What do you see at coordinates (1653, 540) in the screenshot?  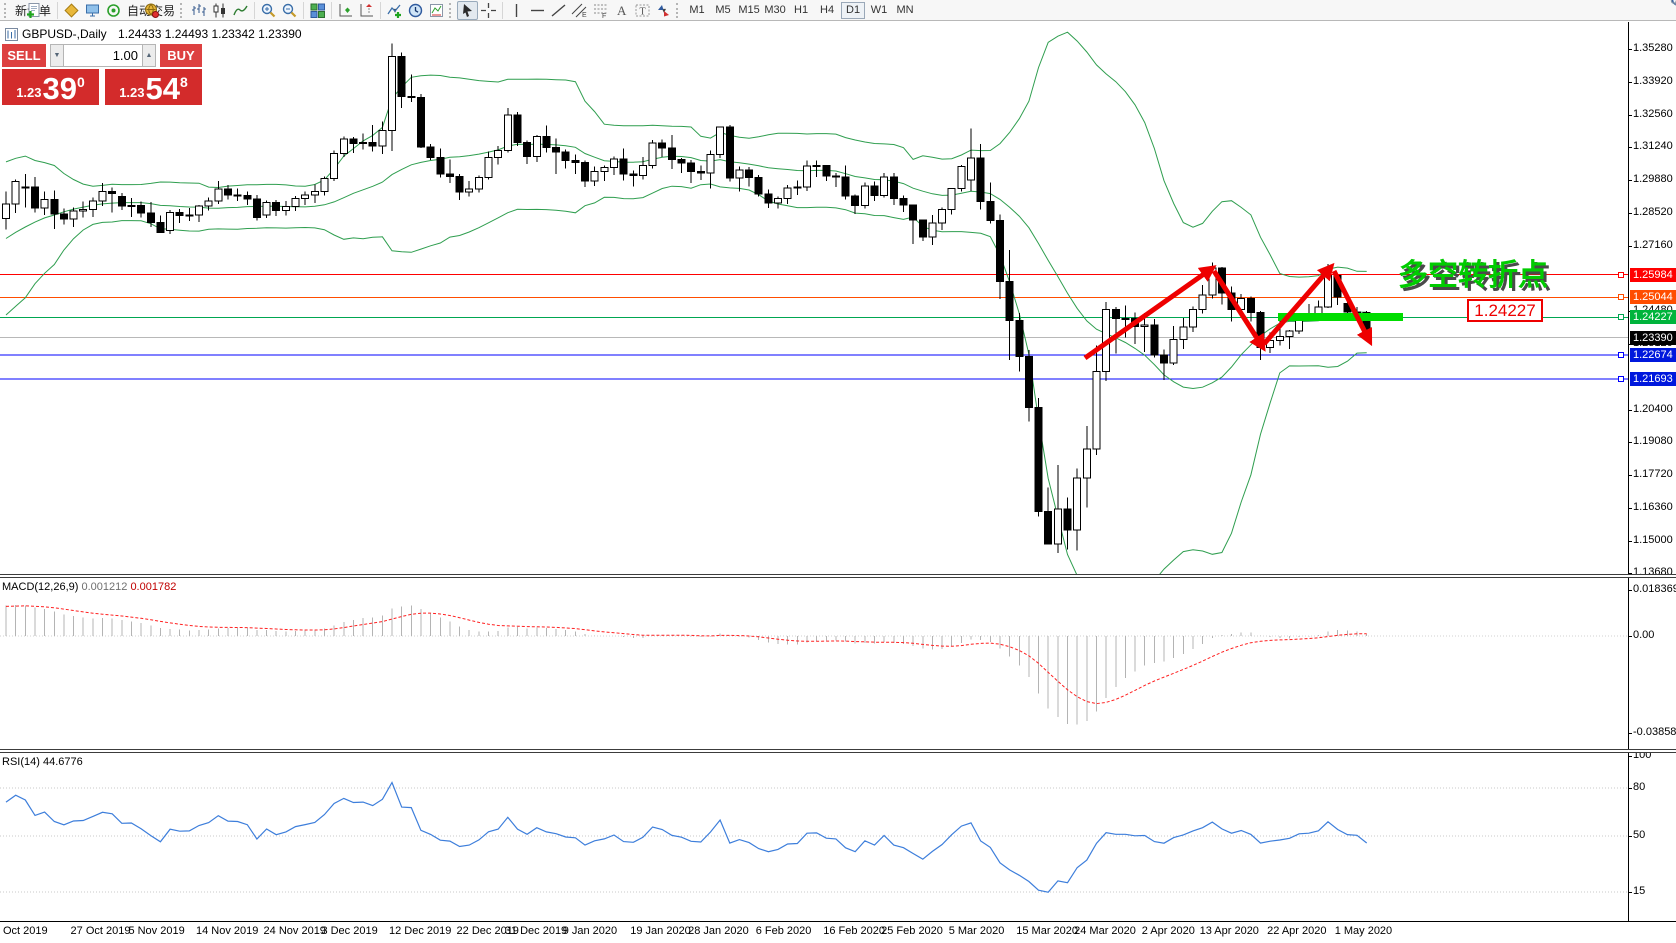 I see `price-axis-label: 1.15000` at bounding box center [1653, 540].